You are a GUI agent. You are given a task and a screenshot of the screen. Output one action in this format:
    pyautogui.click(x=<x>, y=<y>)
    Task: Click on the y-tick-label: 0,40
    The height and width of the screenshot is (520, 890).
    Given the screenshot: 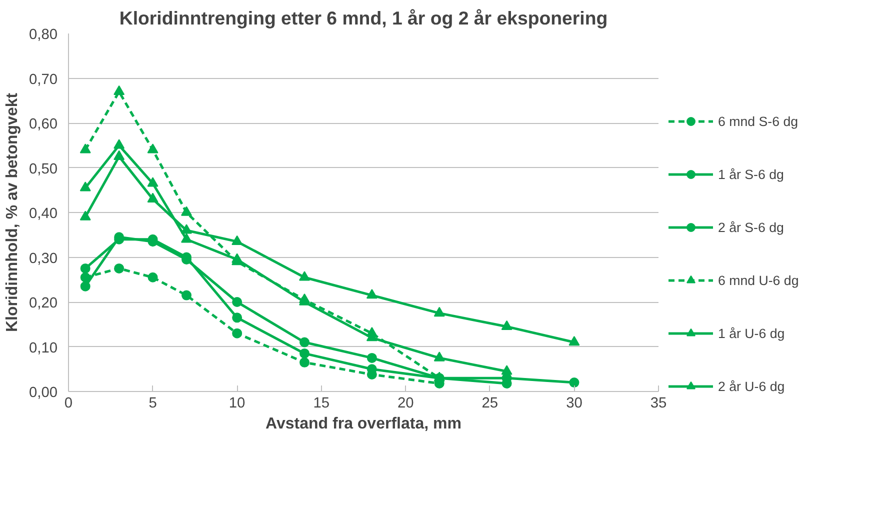 What is the action you would take?
    pyautogui.click(x=43, y=214)
    